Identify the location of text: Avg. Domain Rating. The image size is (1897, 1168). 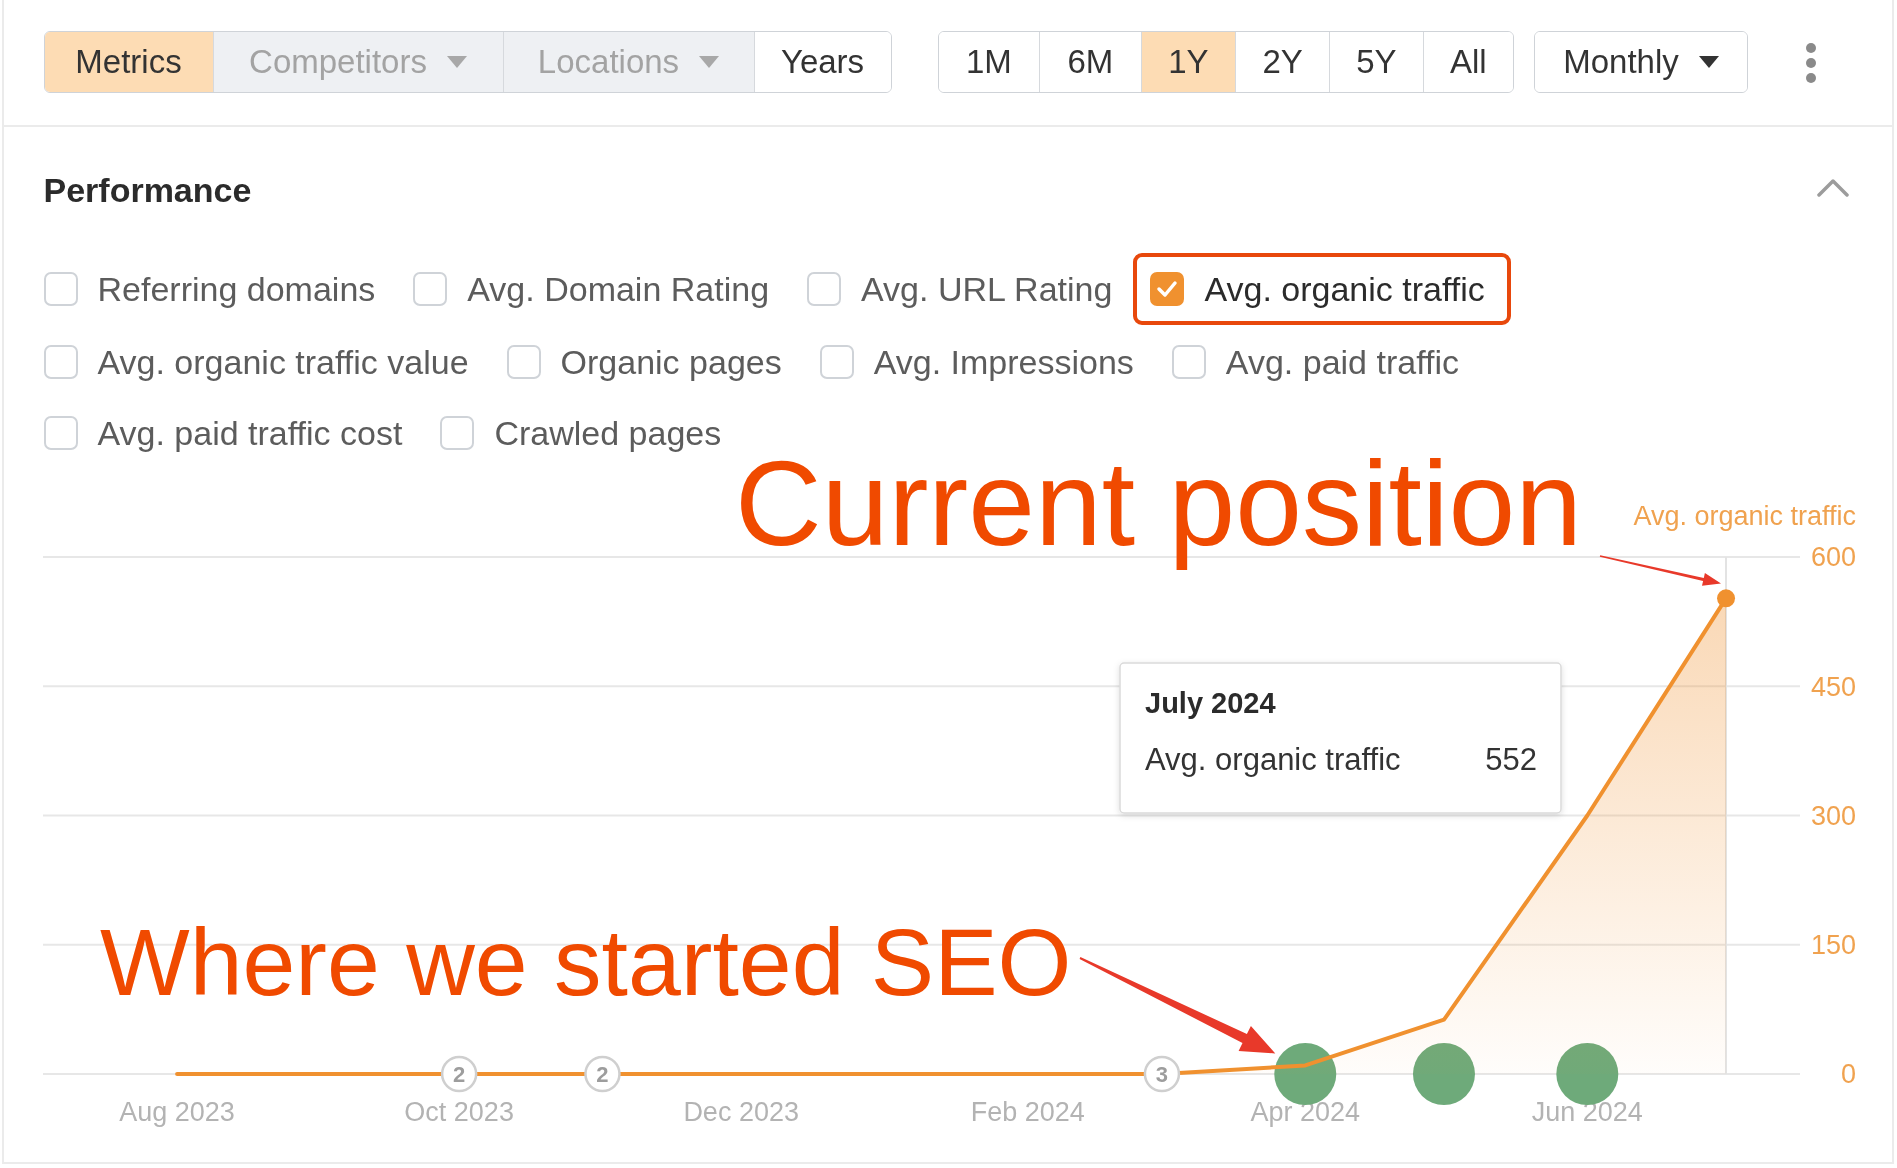
(618, 289).